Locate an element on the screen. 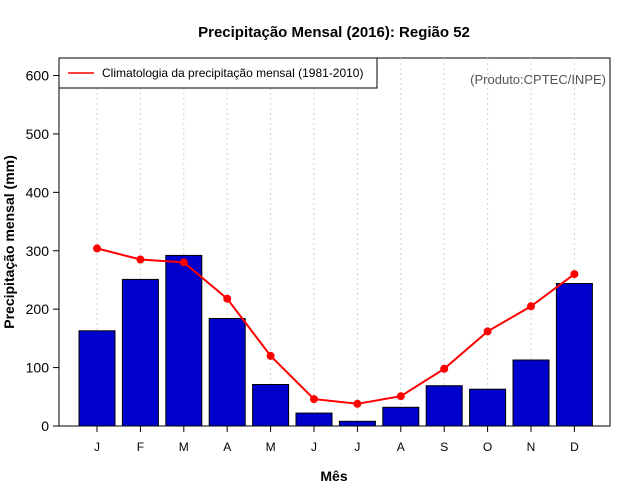 The width and height of the screenshot is (640, 500). chart-title: Precipitação Mensal (2016): Região 52 is located at coordinates (334, 32).